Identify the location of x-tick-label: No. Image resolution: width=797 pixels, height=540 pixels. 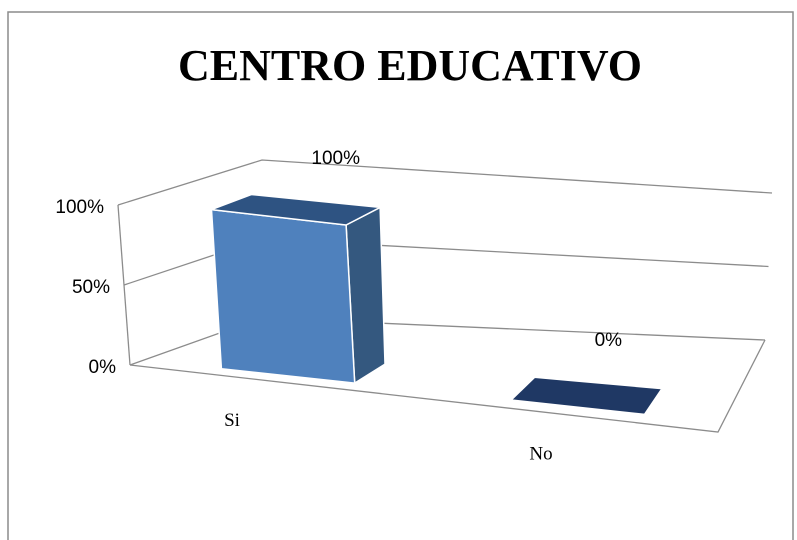
(540, 454).